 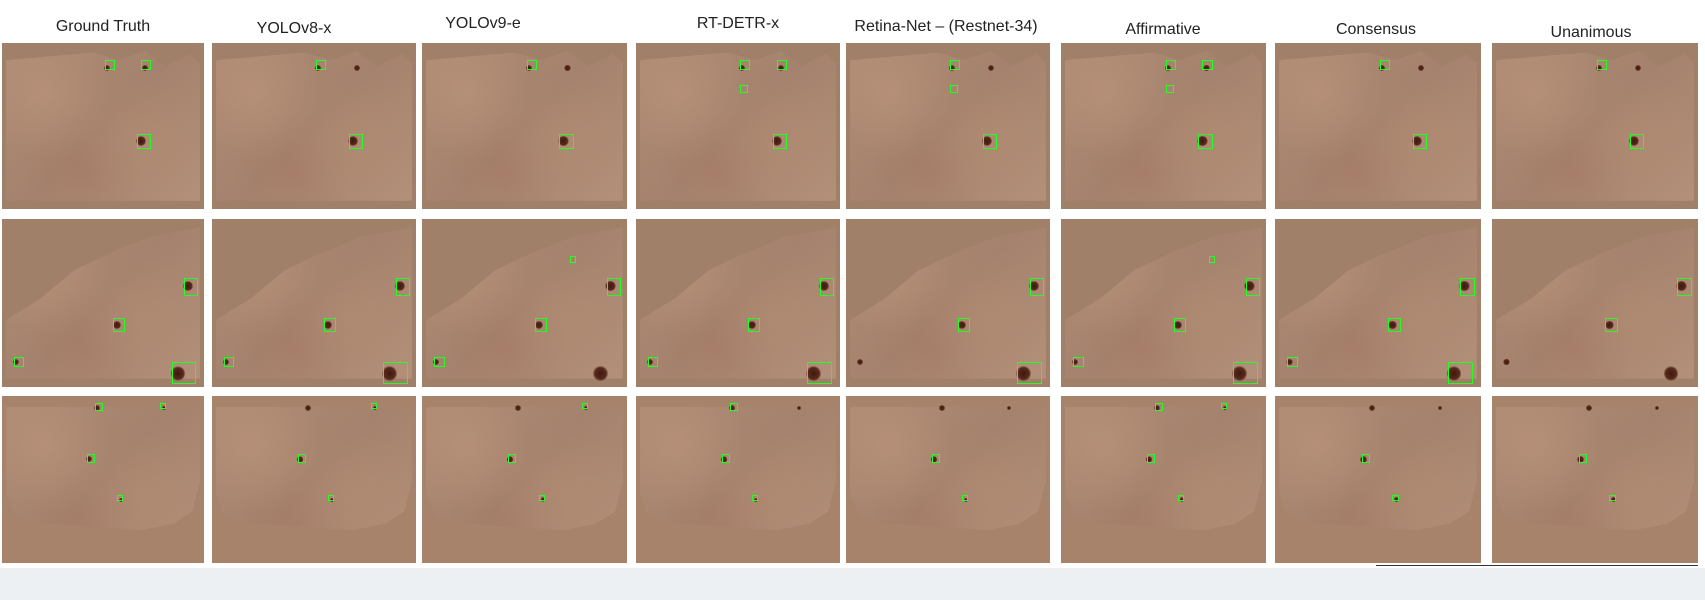 What do you see at coordinates (294, 28) in the screenshot?
I see `column-title-2: YOLOv8-x` at bounding box center [294, 28].